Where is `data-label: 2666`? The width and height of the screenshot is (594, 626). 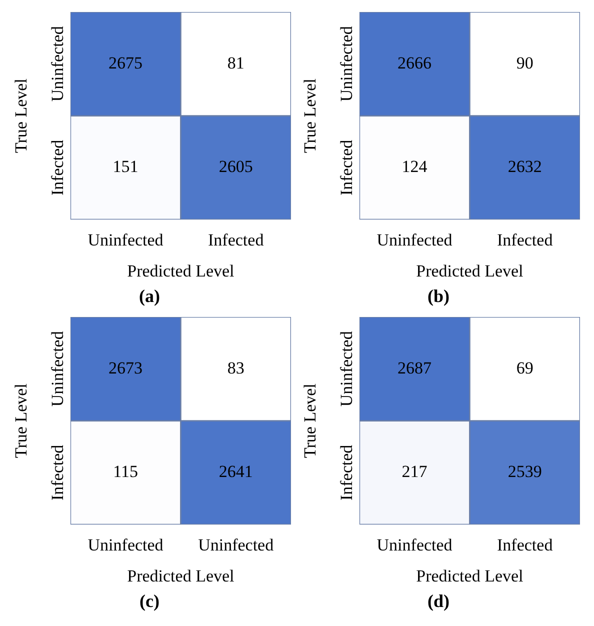
data-label: 2666 is located at coordinates (415, 62).